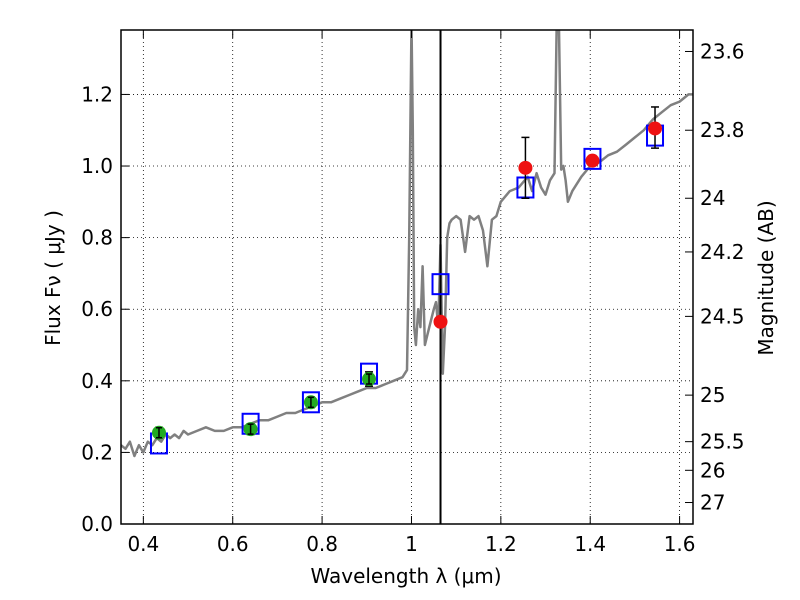  What do you see at coordinates (97, 94) in the screenshot?
I see `y-tick-label: 1.2` at bounding box center [97, 94].